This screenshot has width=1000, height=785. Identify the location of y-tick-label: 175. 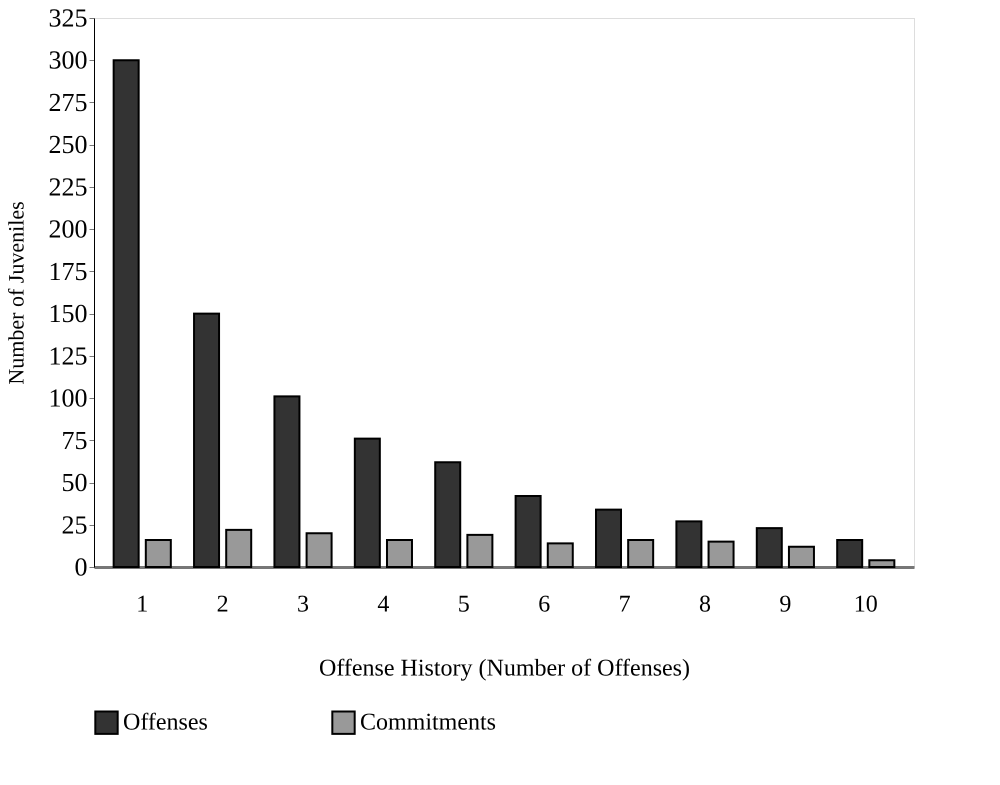
(68, 271).